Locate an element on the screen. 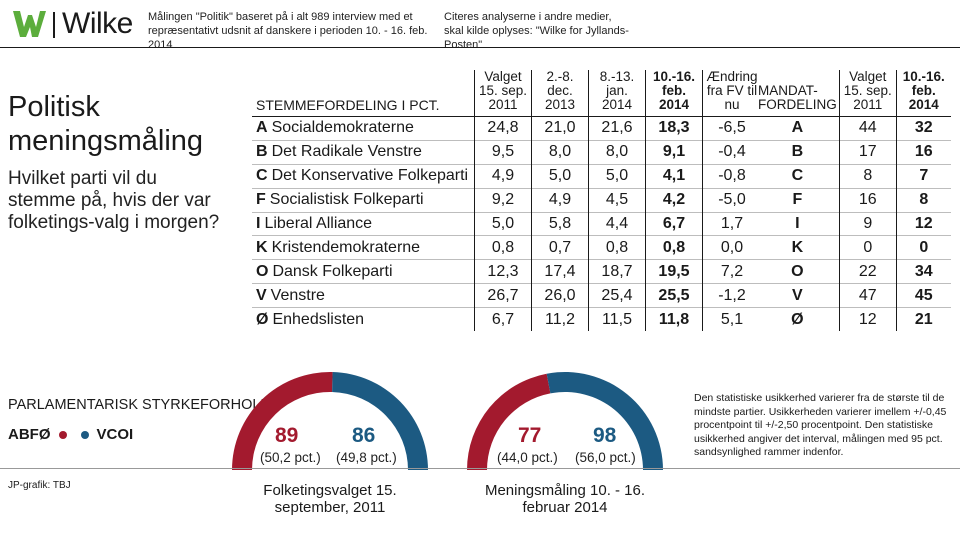 The image size is (960, 537). right-pct-value: (56,0 pct.) is located at coordinates (605, 457).